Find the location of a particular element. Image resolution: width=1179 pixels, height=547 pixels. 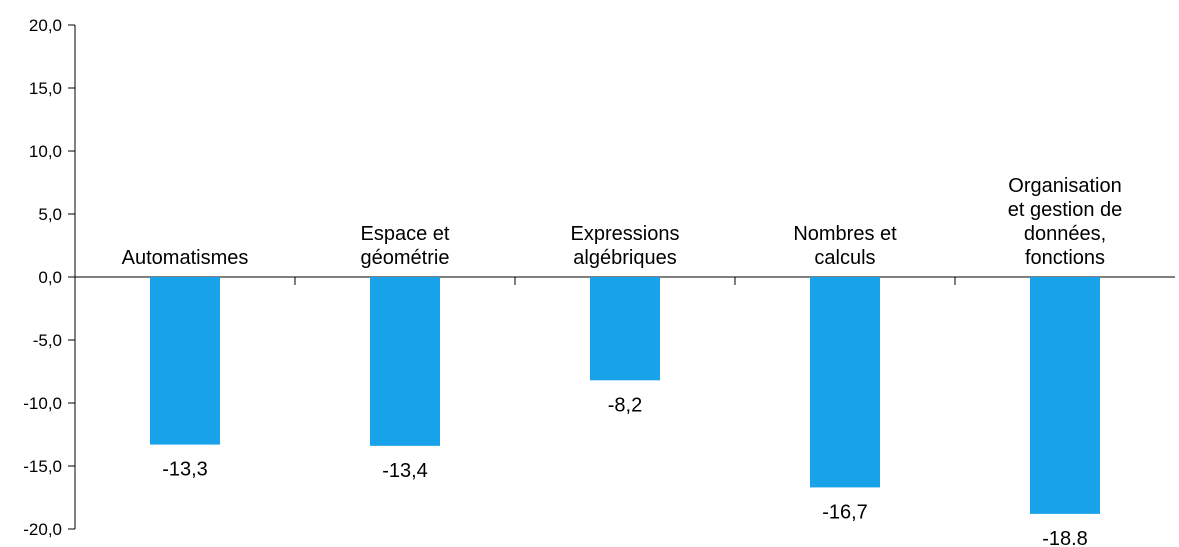

y-tick-label: -10,0 is located at coordinates (42, 403).